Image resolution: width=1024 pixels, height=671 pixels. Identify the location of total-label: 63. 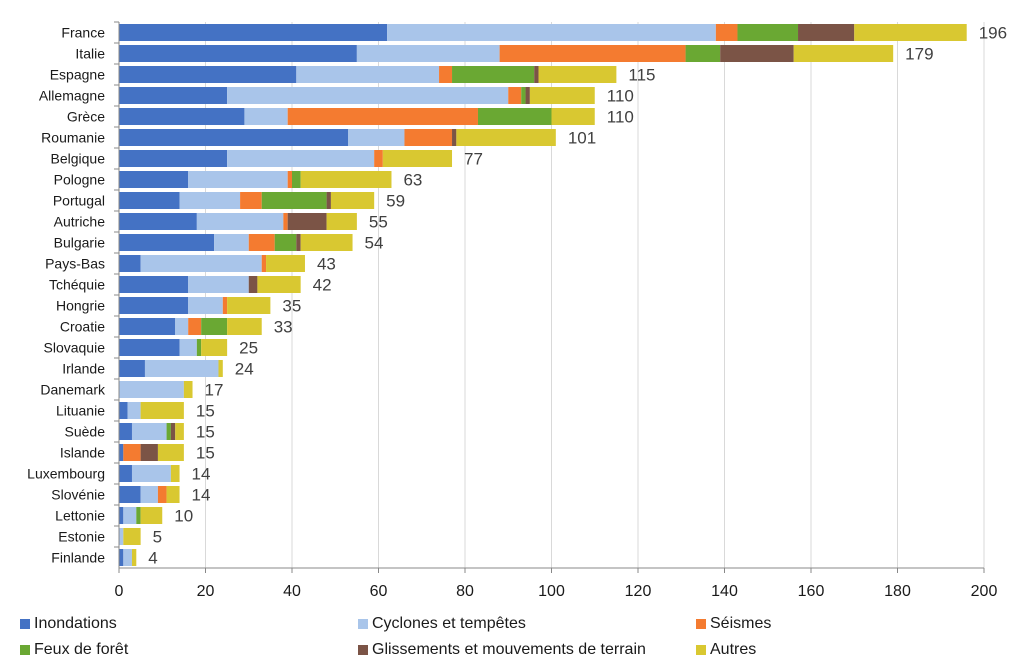
(412, 180).